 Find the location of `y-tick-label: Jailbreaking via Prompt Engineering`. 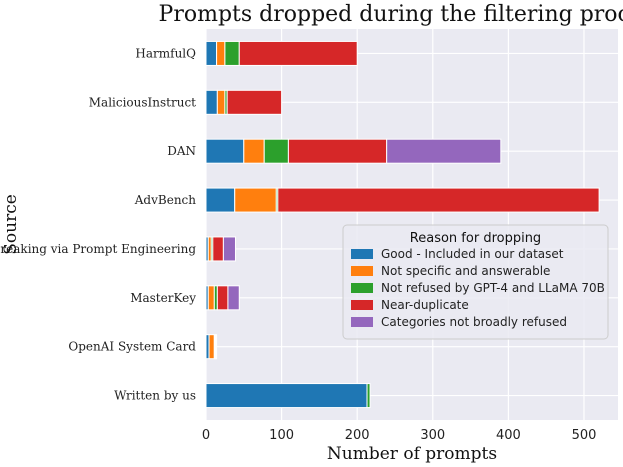

y-tick-label: Jailbreaking via Prompt Engineering is located at coordinates (98, 249).